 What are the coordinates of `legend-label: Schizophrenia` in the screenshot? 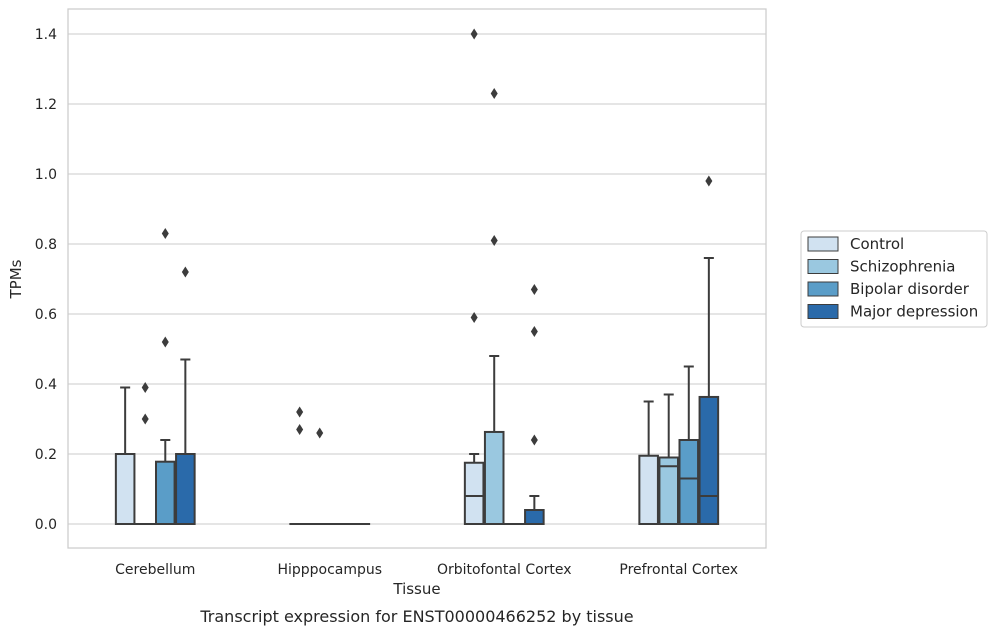 It's located at (902, 267).